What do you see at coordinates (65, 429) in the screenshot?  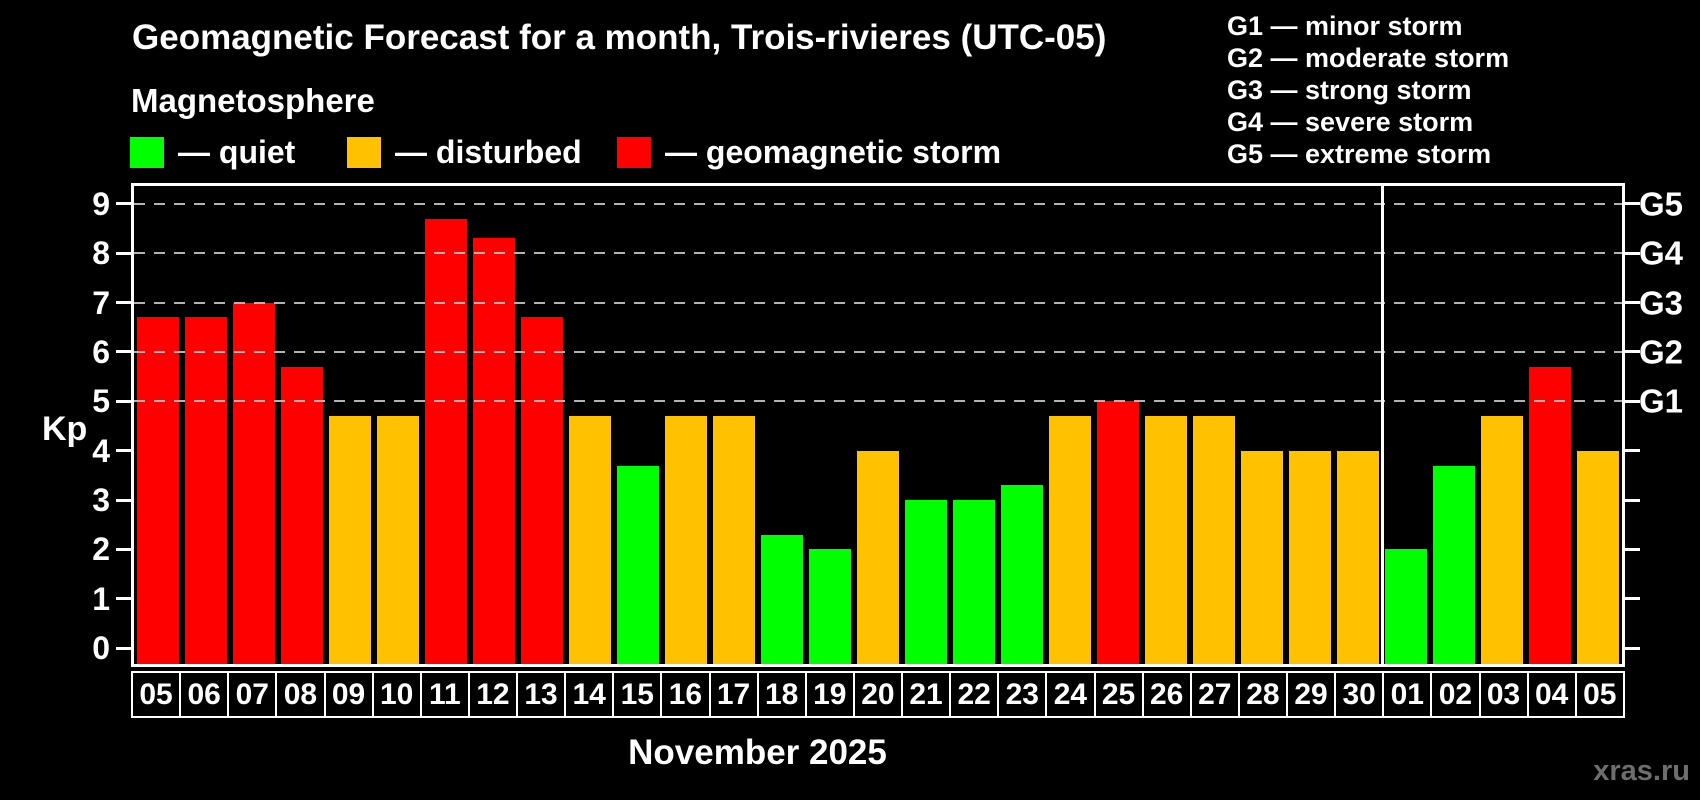 I see `y-axis-title: Kp` at bounding box center [65, 429].